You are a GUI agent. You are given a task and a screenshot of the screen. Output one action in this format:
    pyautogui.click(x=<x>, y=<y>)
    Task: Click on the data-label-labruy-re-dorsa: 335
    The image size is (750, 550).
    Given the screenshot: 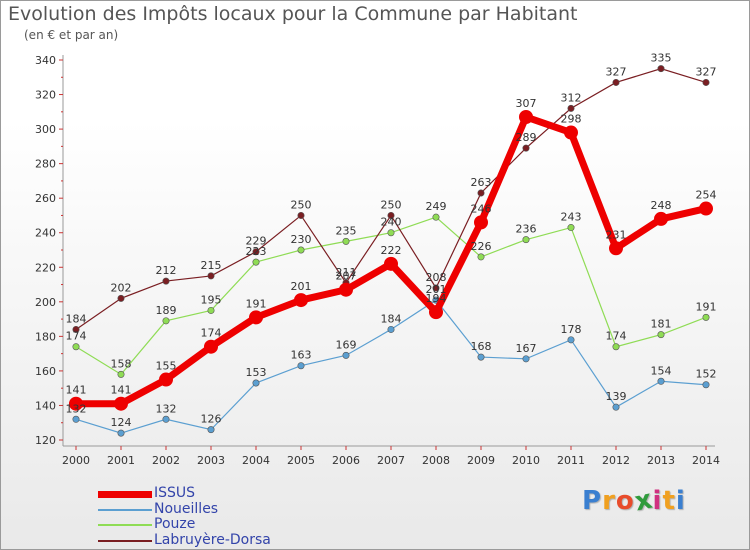 What is the action you would take?
    pyautogui.click(x=661, y=58)
    